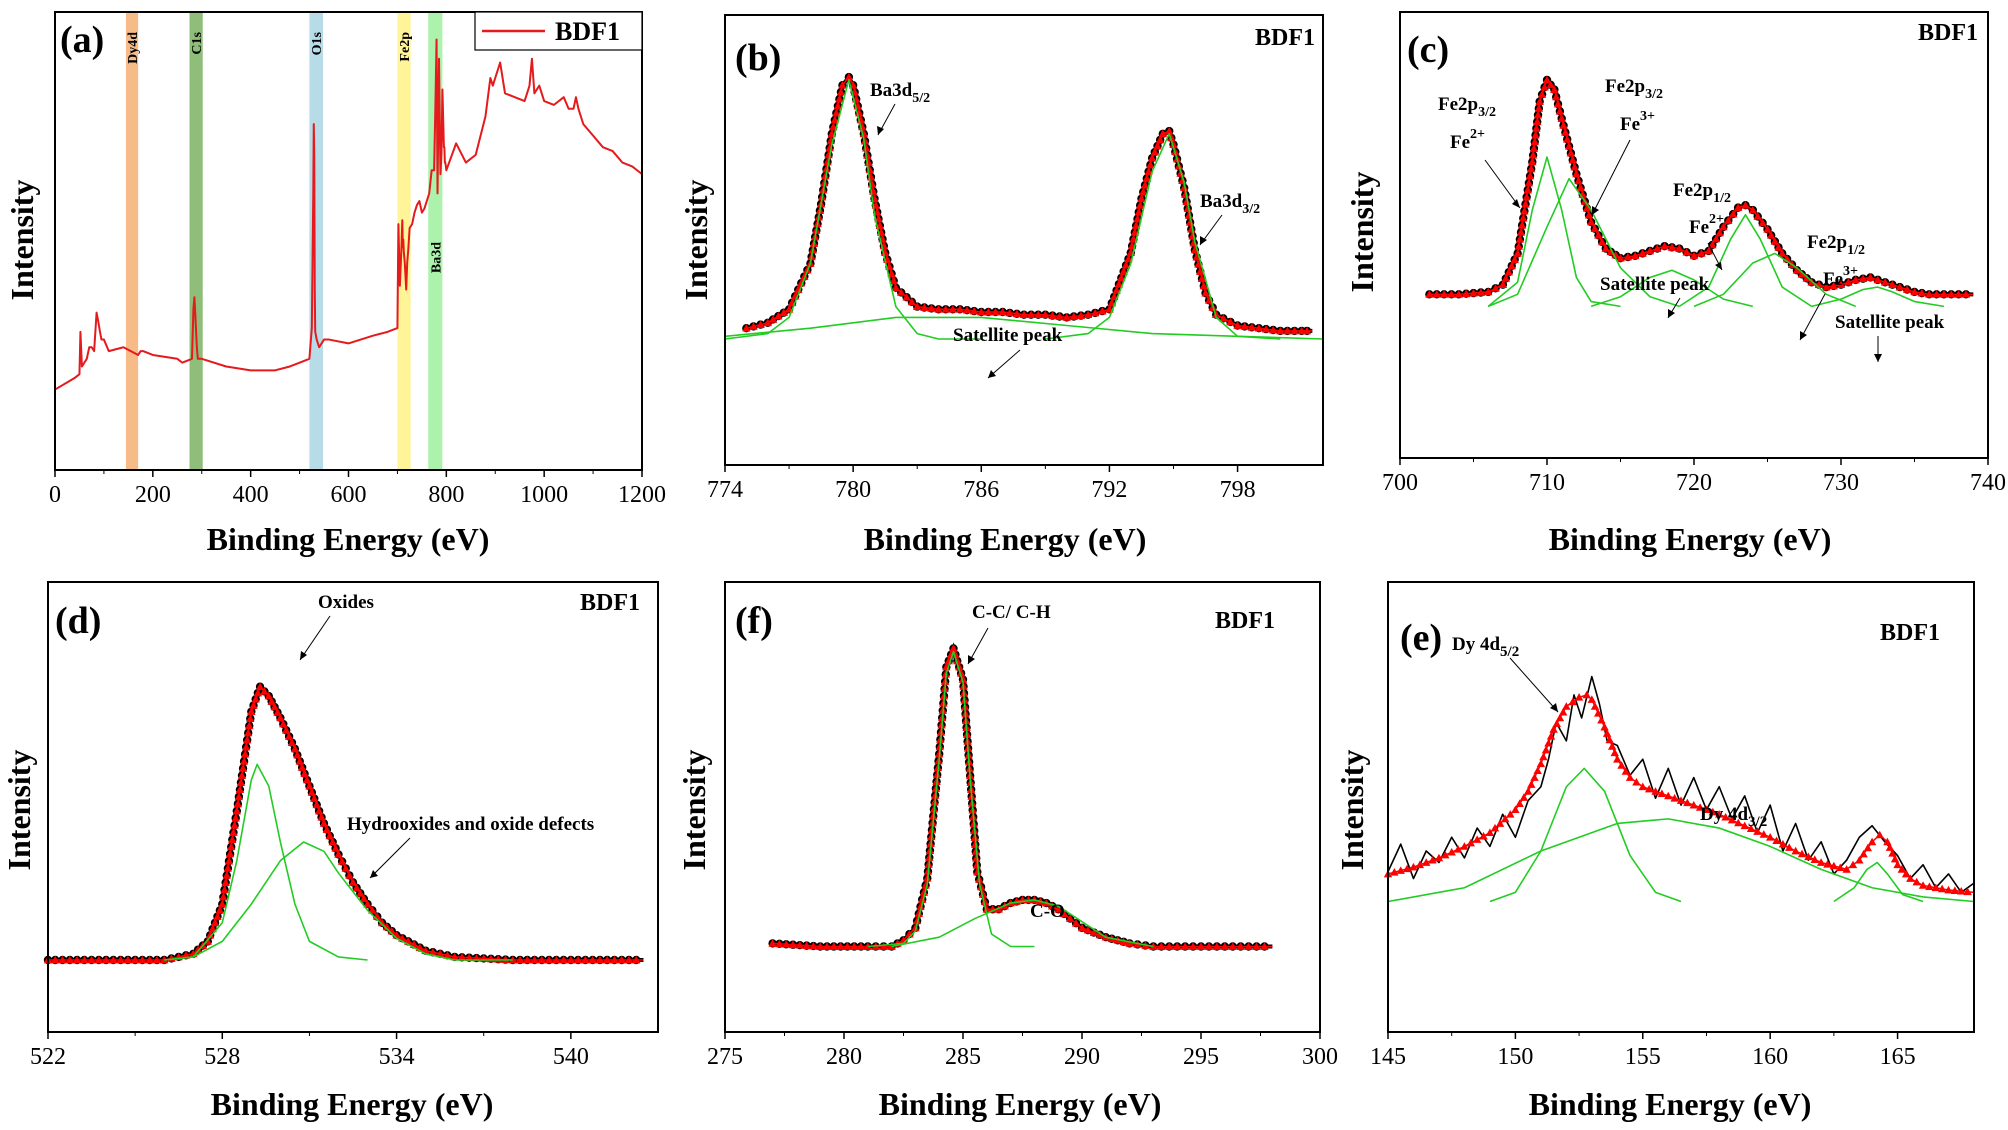 Image resolution: width=2008 pixels, height=1130 pixels. Describe the element at coordinates (963, 1057) in the screenshot. I see `x-tick-label: 285` at that location.